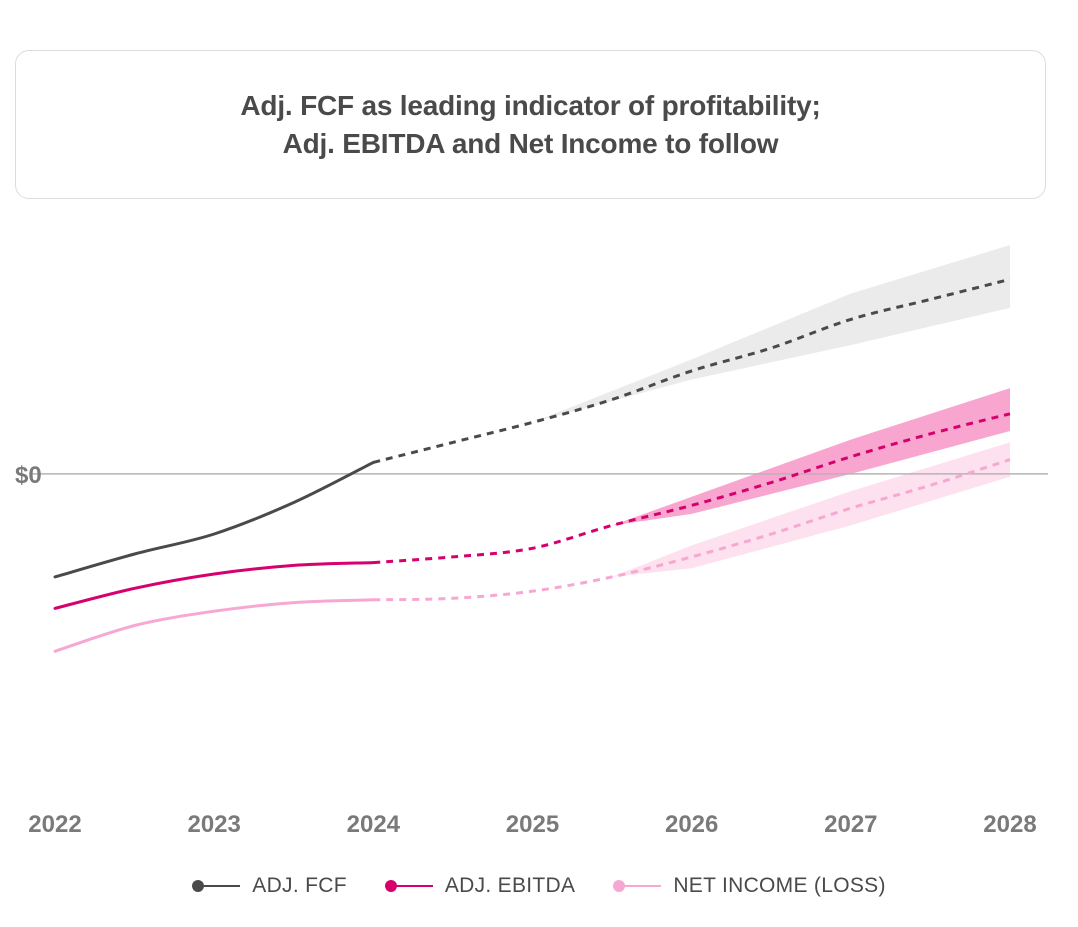 The image size is (1078, 927). What do you see at coordinates (216, 886) in the screenshot?
I see `legend-swatch-adj-fcf` at bounding box center [216, 886].